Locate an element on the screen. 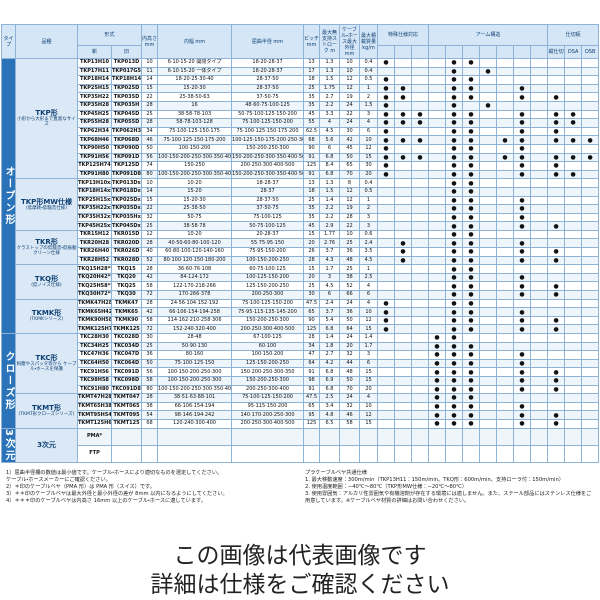 The image size is (600, 600). table-cell: 72 is located at coordinates (150, 295).